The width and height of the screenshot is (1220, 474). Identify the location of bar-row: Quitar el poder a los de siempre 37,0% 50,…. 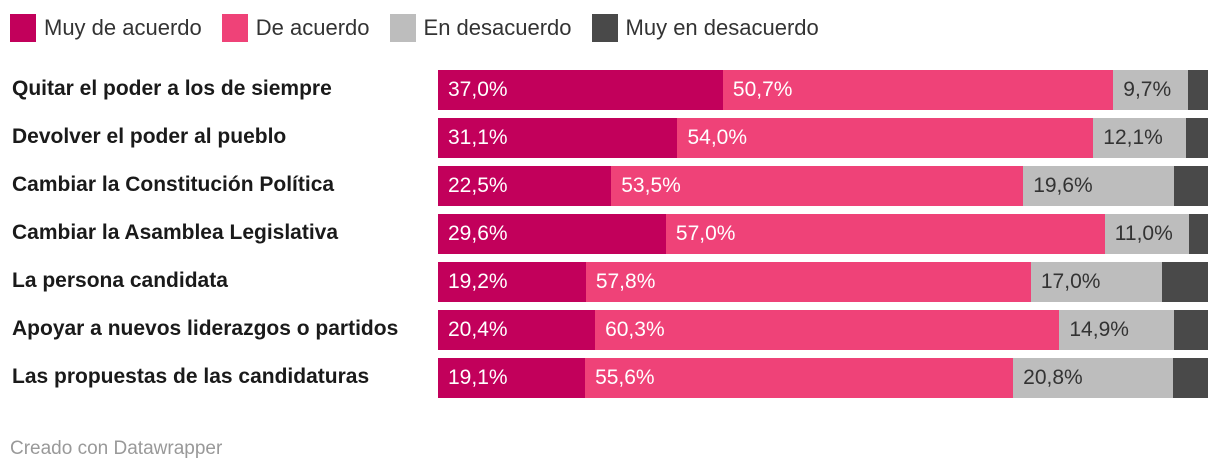
(610, 90).